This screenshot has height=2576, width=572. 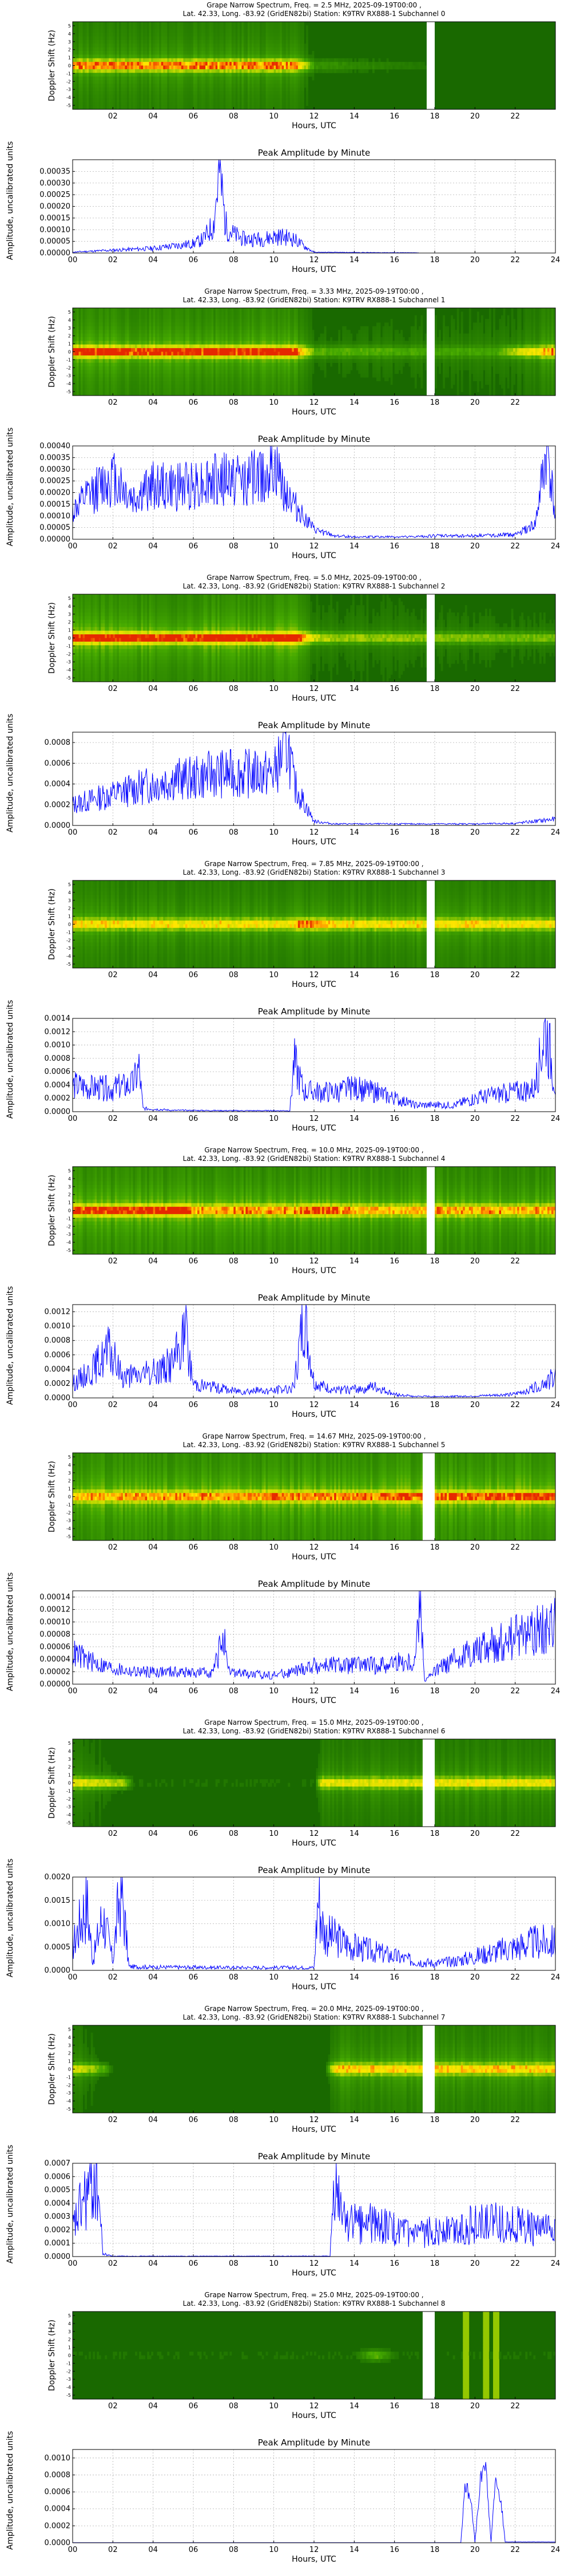 I want to click on spectrogram-ytick: 4, so click(x=69, y=1465).